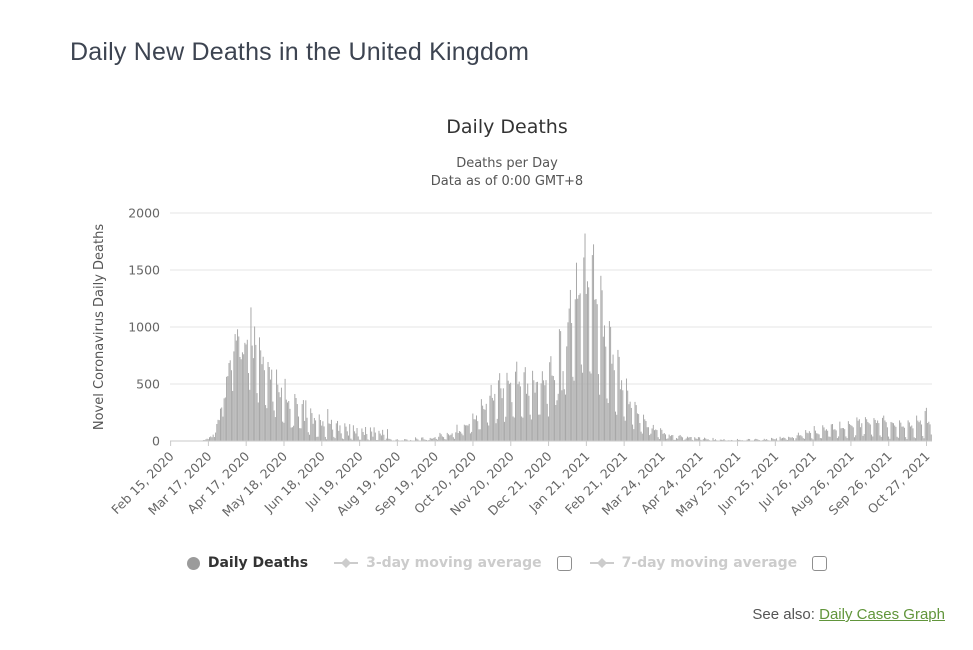  I want to click on chart-subtitle-line2: Data as of 0:00 GMT+8, so click(507, 181).